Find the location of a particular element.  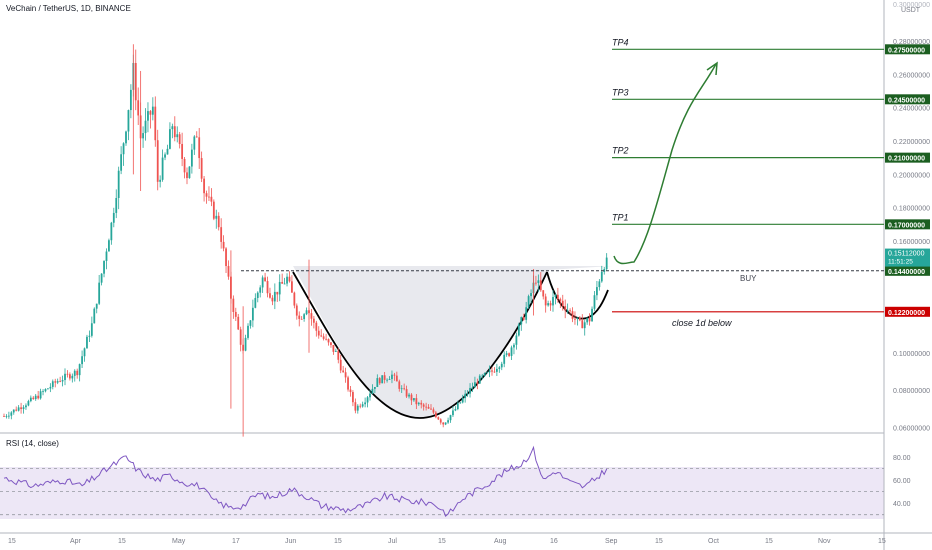

target-label-tp2: TP2 is located at coordinates (620, 151).